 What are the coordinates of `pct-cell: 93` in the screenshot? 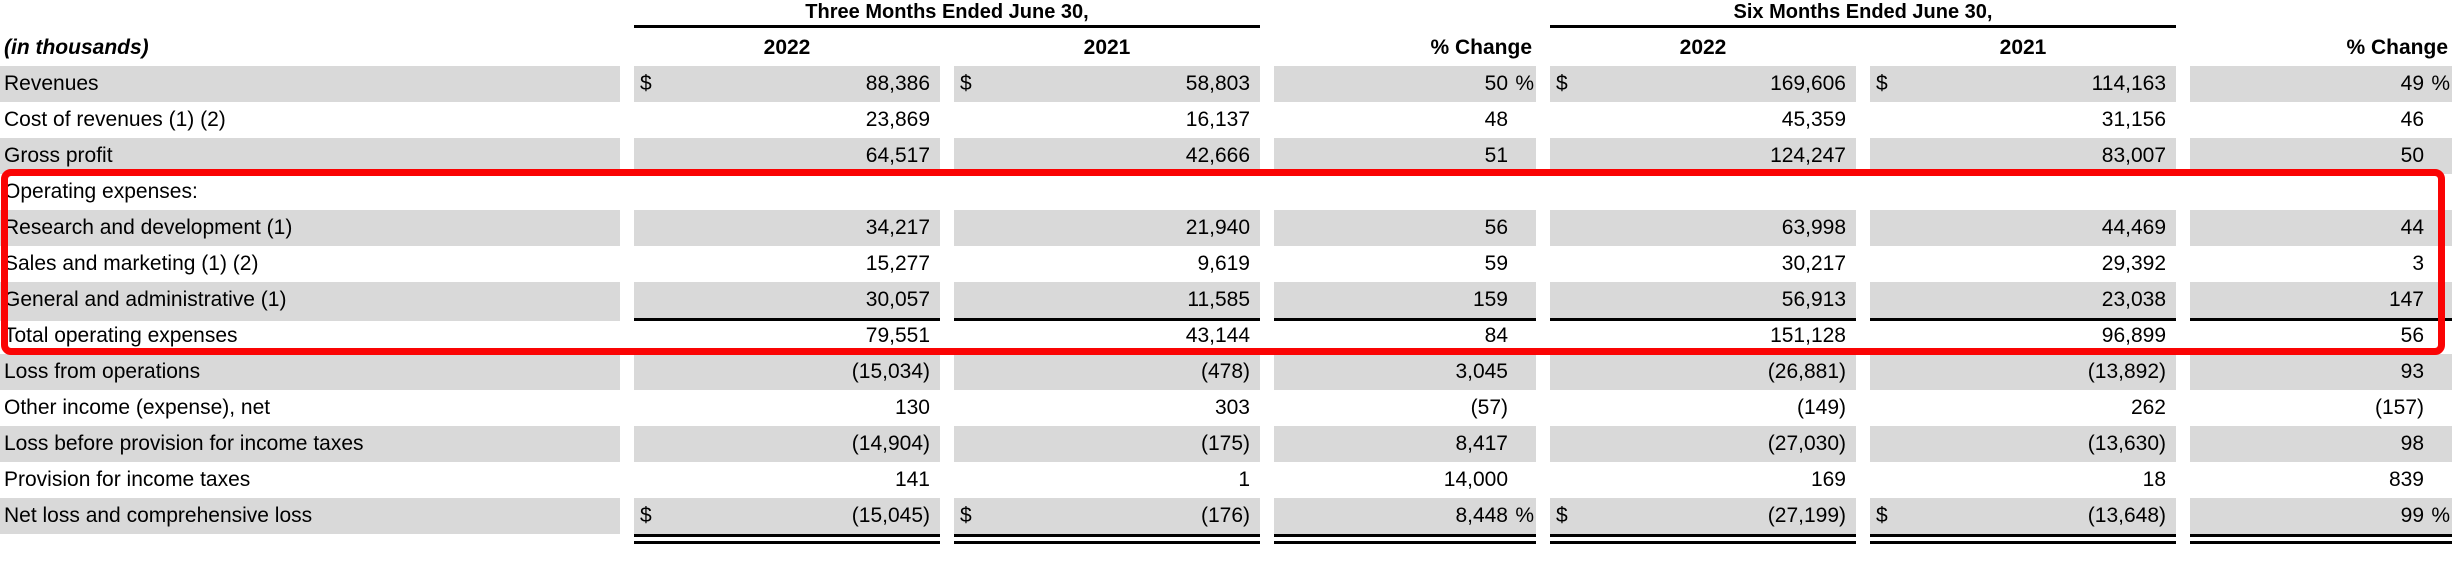 It's located at (2321, 372).